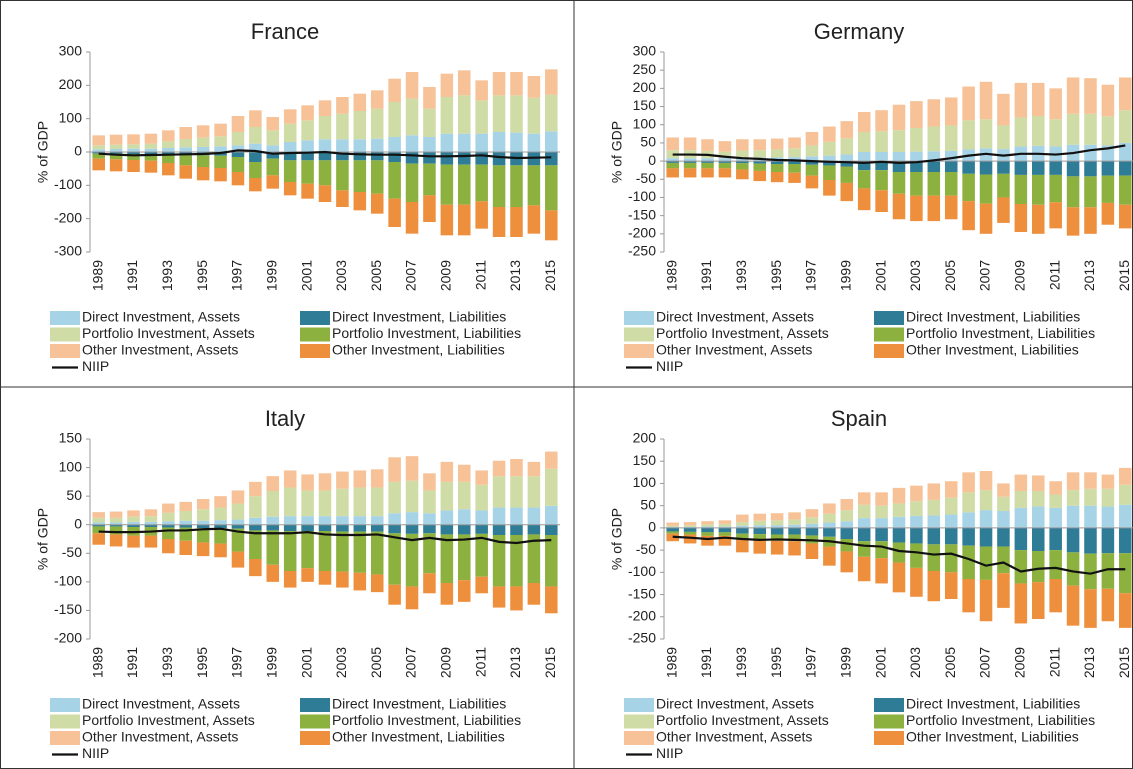  What do you see at coordinates (993, 704) in the screenshot?
I see `legend-label: Direct Investment, Liabilities` at bounding box center [993, 704].